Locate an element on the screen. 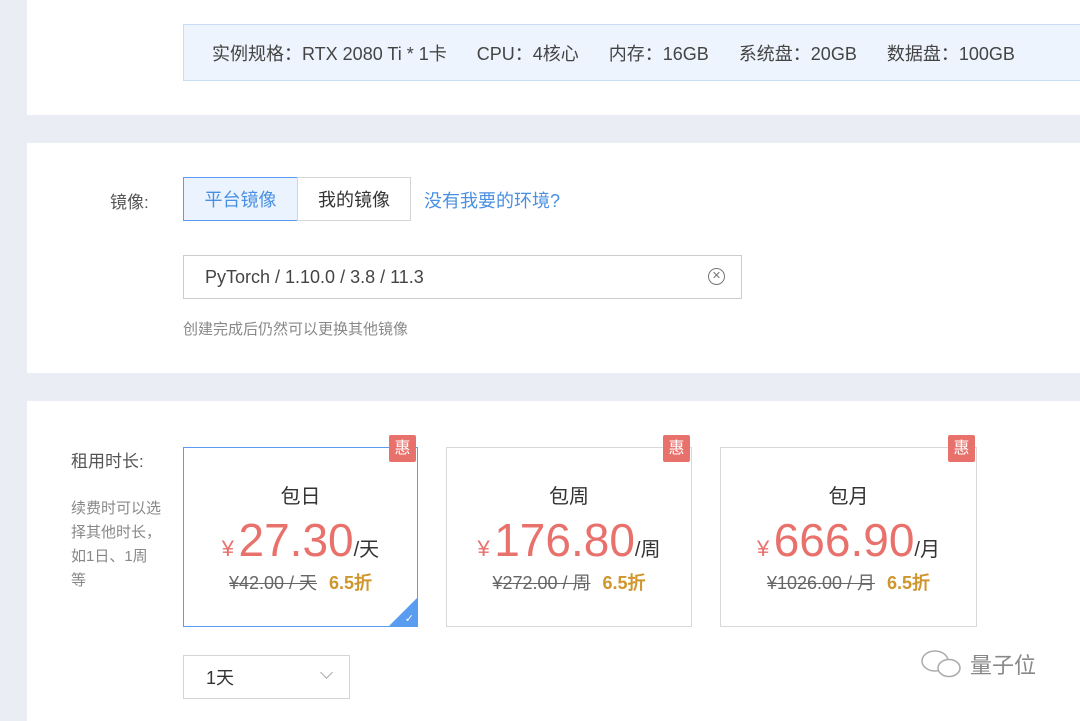 The width and height of the screenshot is (1080, 721). plan-title: 包日 is located at coordinates (300, 497).